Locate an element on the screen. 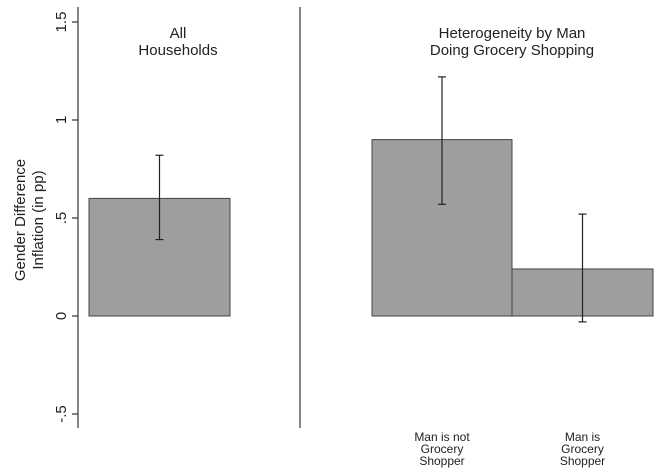 The image size is (669, 475). panel-title: Households is located at coordinates (177, 50).